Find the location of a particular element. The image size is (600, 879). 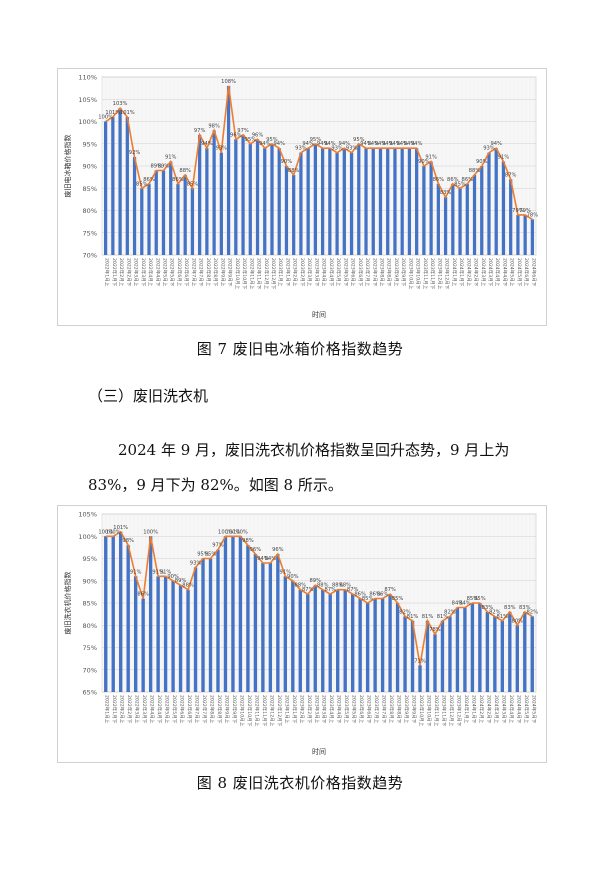

fig8-xtick-label: 2023年3月上 is located at coordinates (316, 709).